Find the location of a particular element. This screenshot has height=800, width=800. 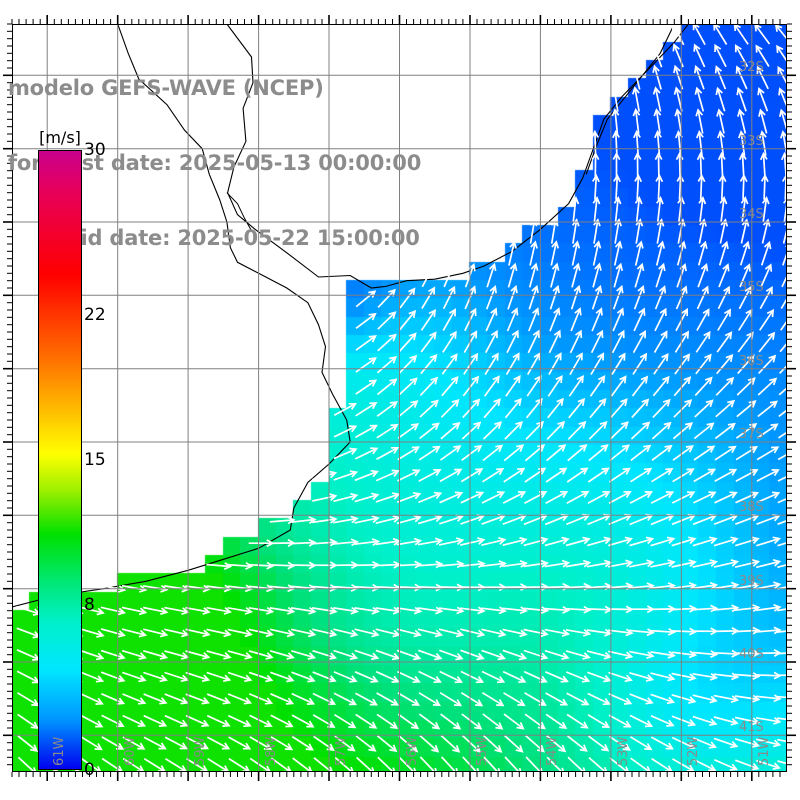

colorbar-legend: [m/s] 30 22 15 8 0 is located at coordinates (87, 454).